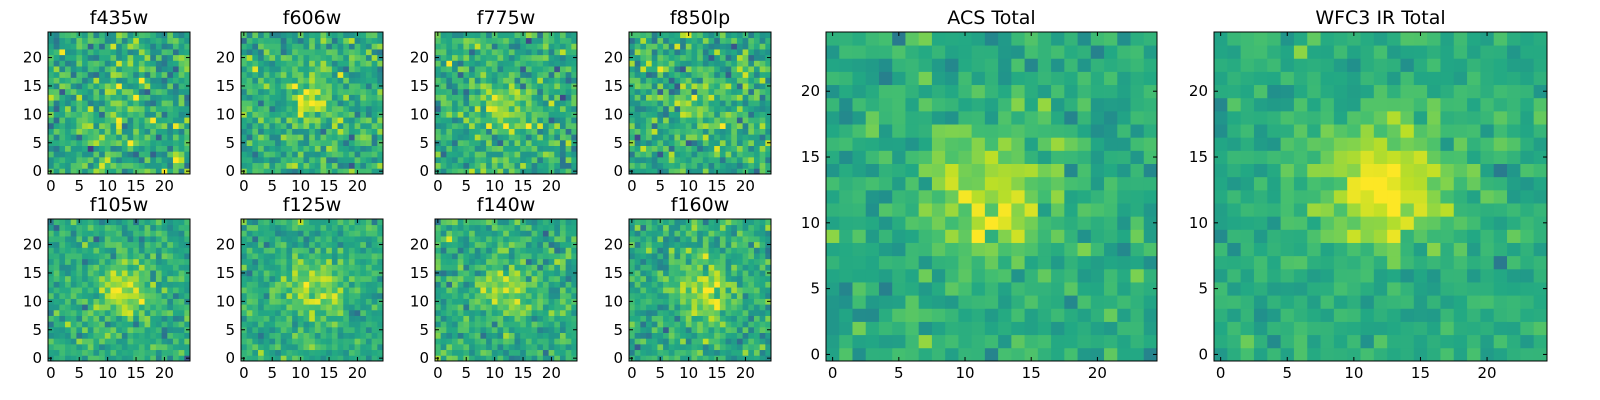 The height and width of the screenshot is (400, 1600). I want to click on axes-frame, so click(506, 290).